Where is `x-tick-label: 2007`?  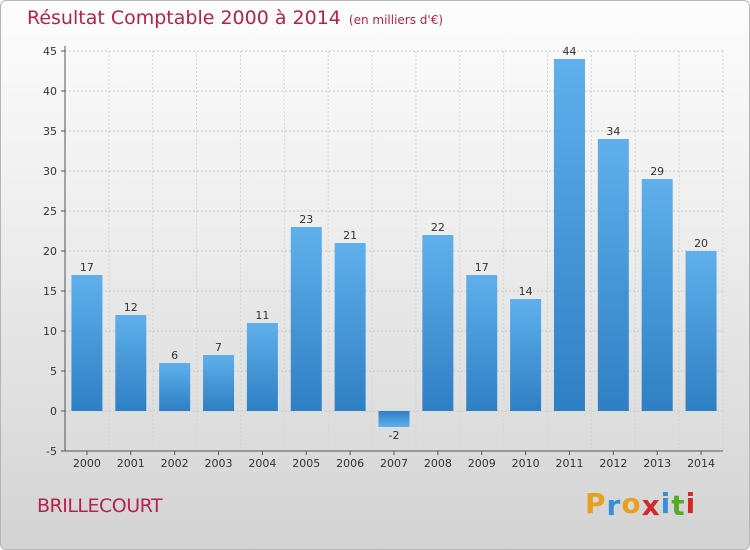
x-tick-label: 2007 is located at coordinates (394, 463).